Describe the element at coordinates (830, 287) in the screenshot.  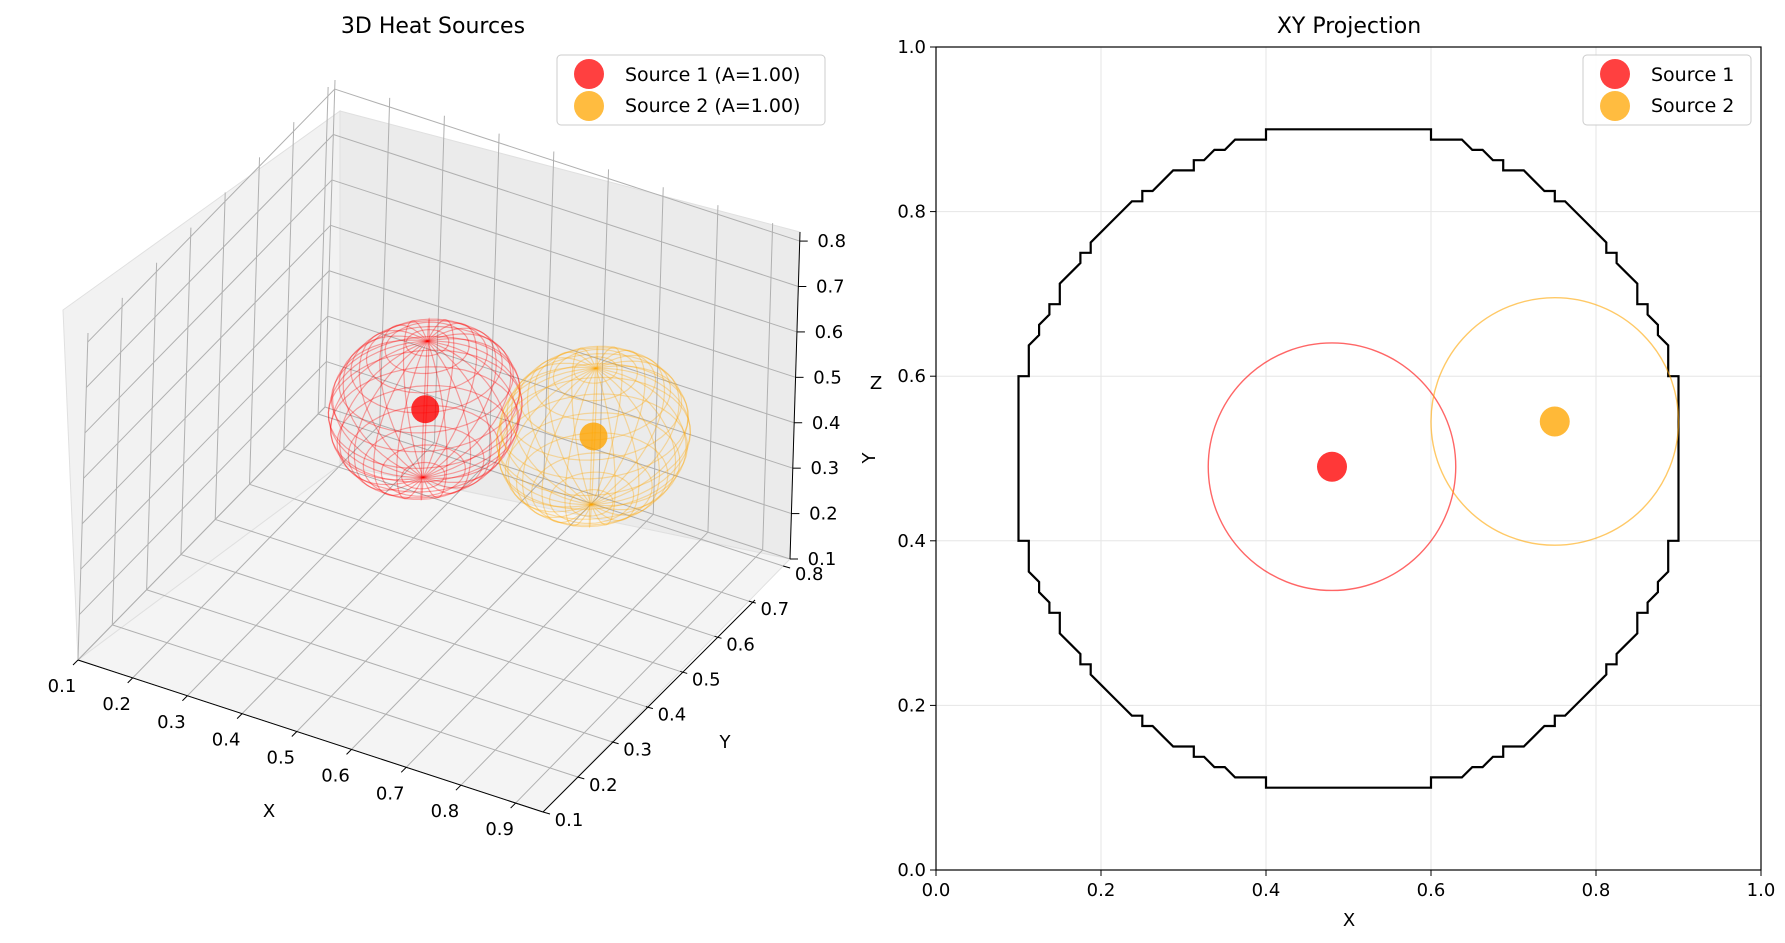
I see `z-tick-label-3d: 0.7` at that location.